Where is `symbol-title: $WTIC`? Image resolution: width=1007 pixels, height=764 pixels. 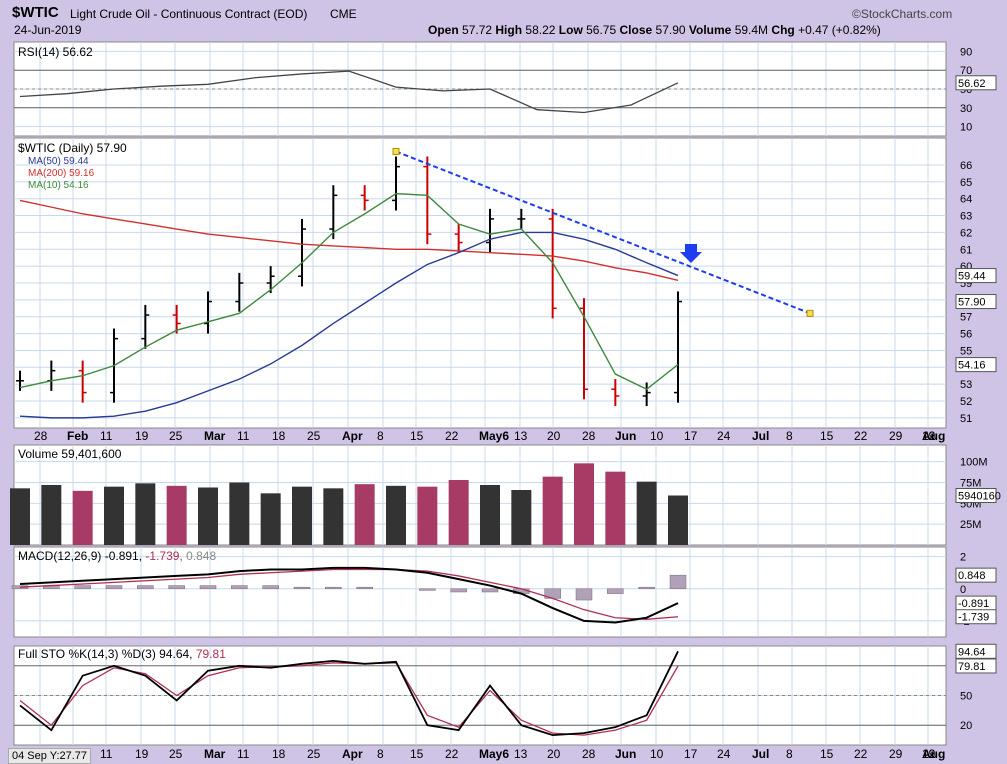
symbol-title: $WTIC is located at coordinates (35, 12).